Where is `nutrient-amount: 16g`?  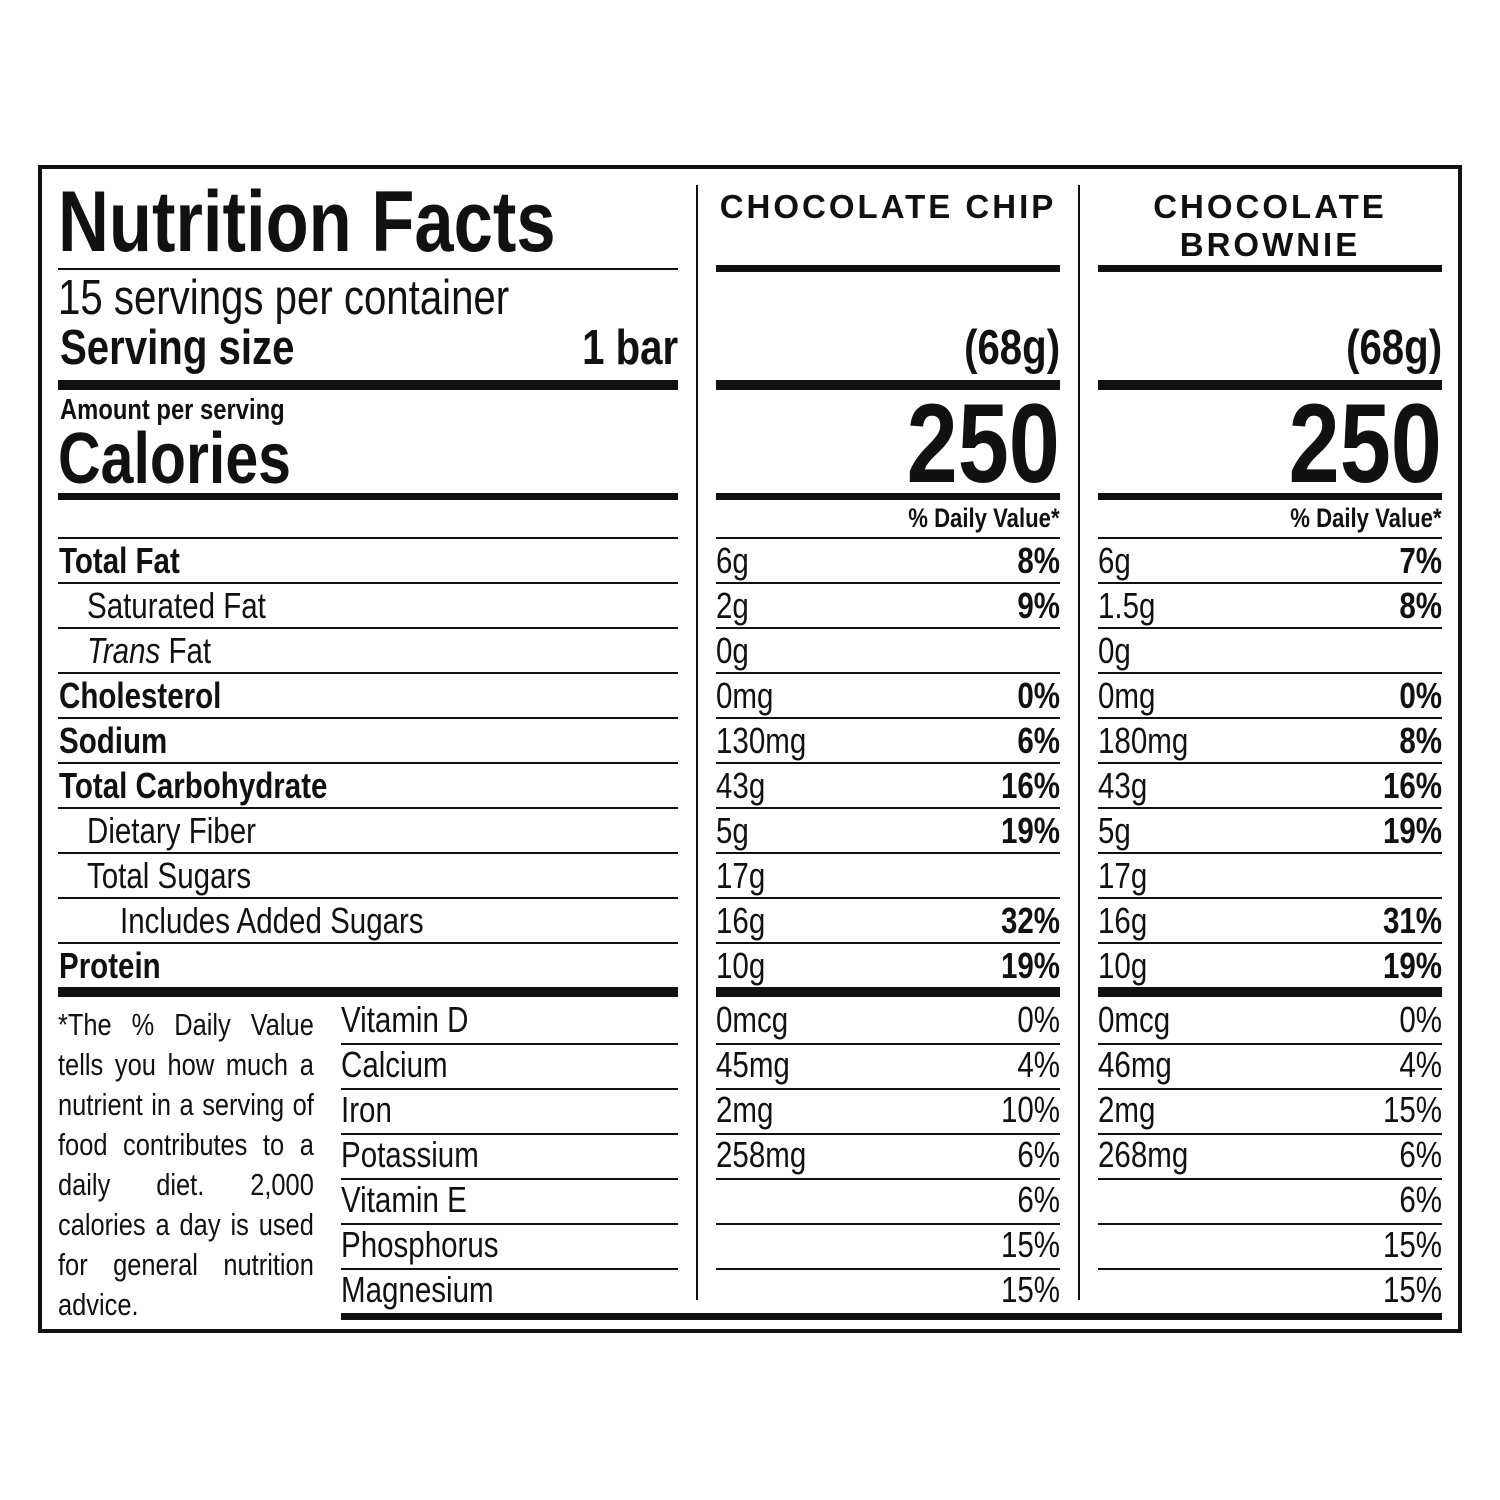 nutrient-amount: 16g is located at coordinates (1128, 920).